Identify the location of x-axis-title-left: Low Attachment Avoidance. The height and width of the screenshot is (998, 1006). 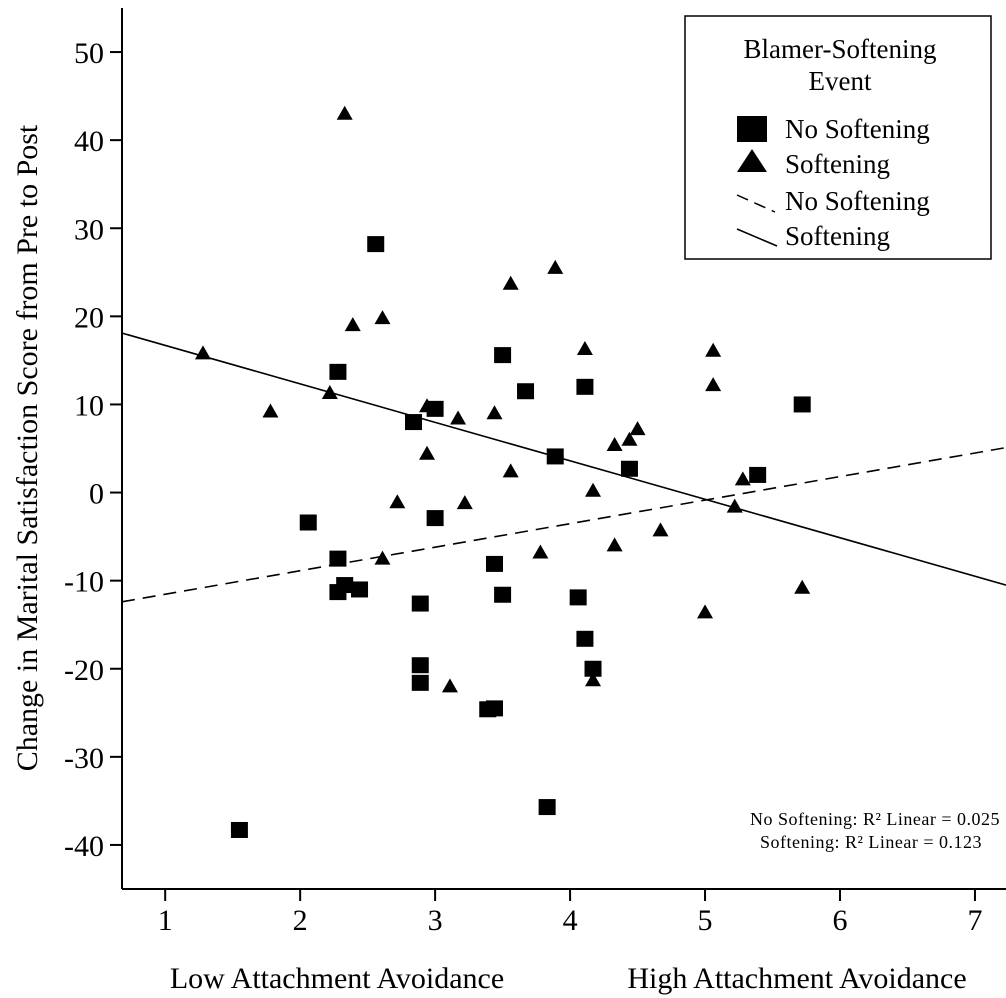
(337, 978).